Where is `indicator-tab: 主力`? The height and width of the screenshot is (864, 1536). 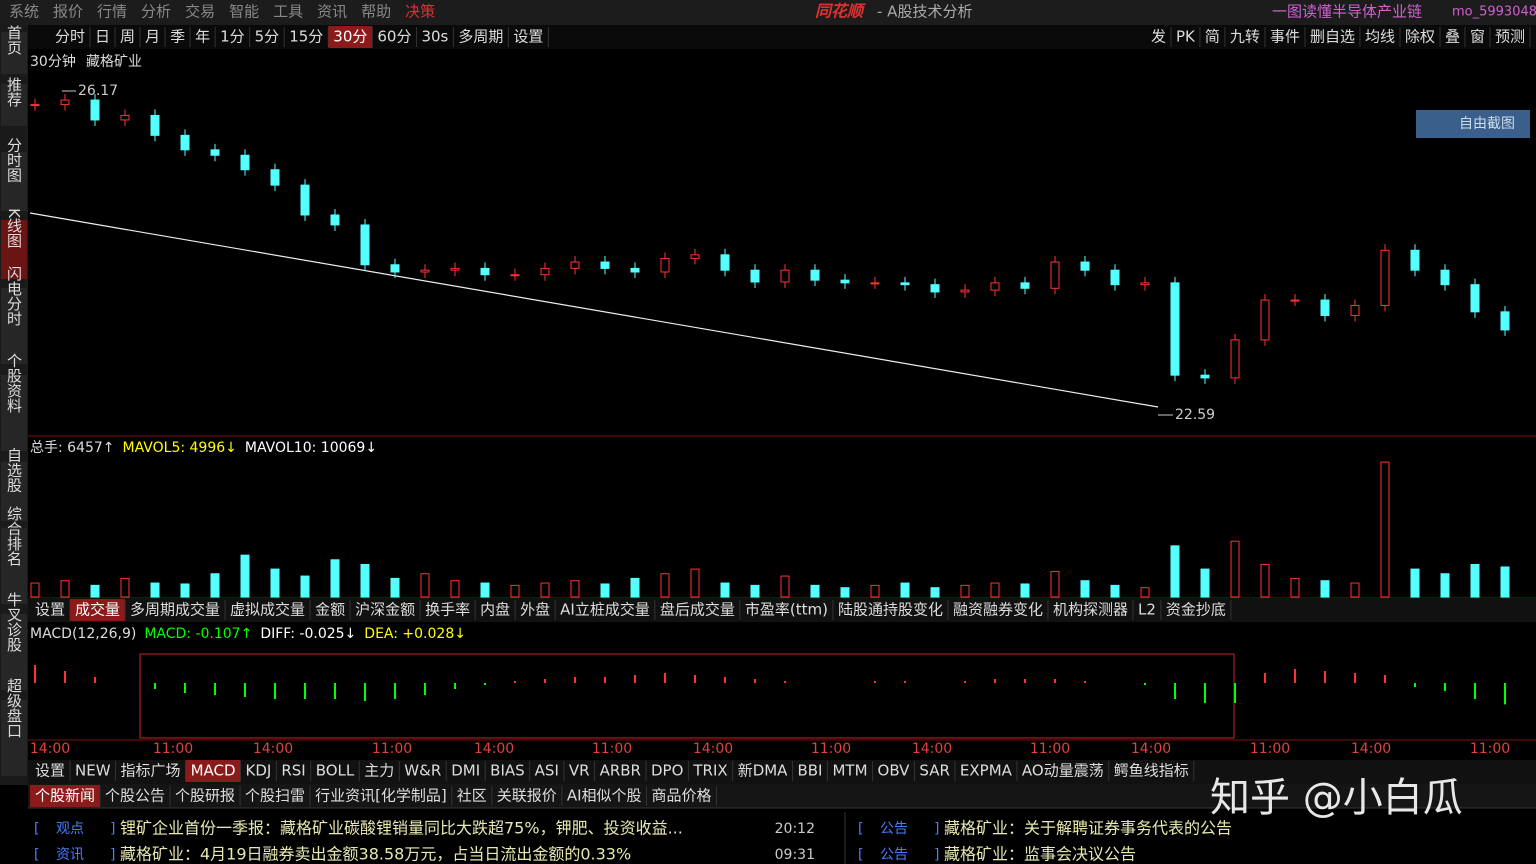
indicator-tab: 主力 is located at coordinates (379, 771).